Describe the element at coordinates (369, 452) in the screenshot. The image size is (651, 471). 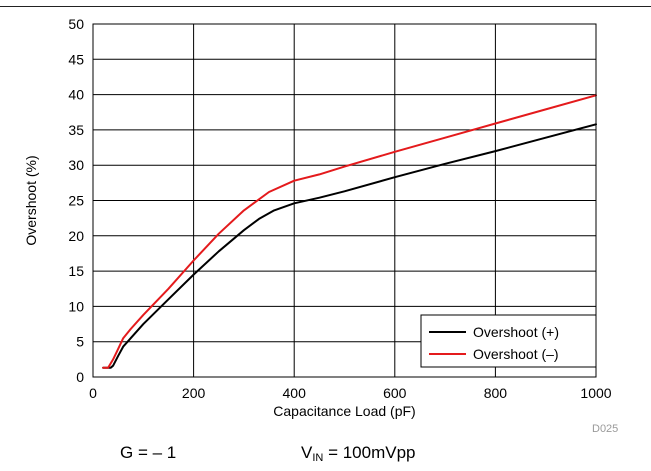
I see `vin-value: = 100mVpp` at that location.